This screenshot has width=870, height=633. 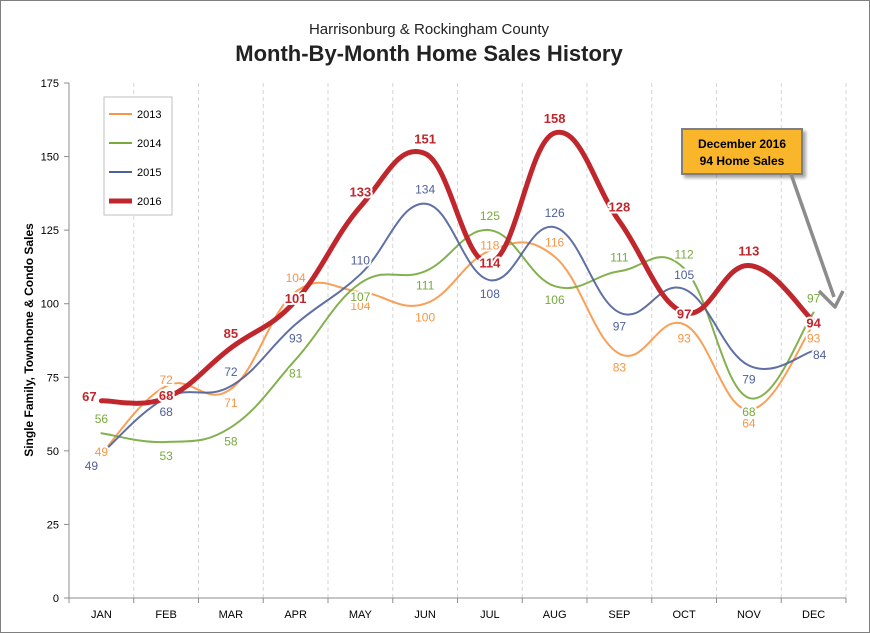 What do you see at coordinates (742, 151) in the screenshot?
I see `callout-box` at bounding box center [742, 151].